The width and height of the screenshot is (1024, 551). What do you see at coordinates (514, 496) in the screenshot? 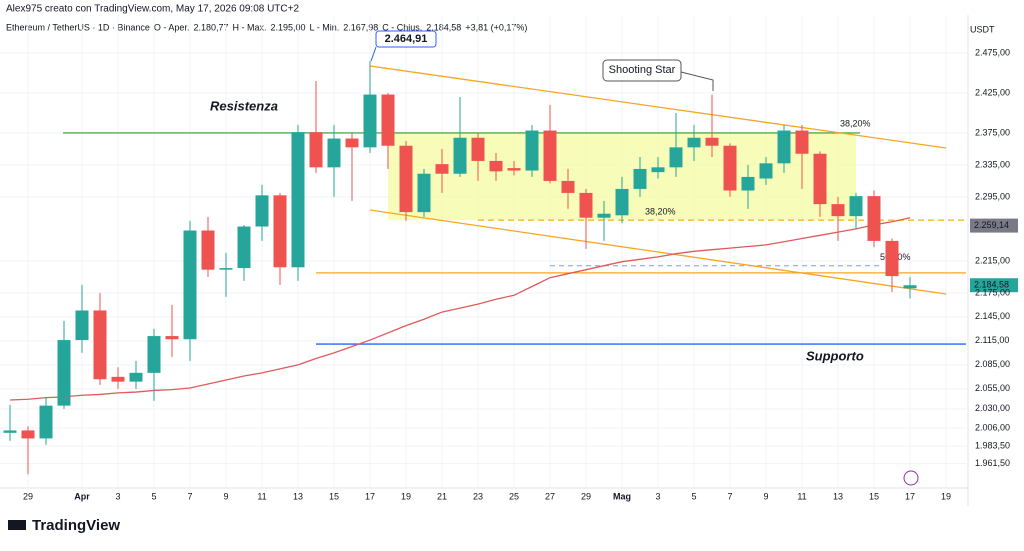
I see `x-tick-label: 25` at bounding box center [514, 496].